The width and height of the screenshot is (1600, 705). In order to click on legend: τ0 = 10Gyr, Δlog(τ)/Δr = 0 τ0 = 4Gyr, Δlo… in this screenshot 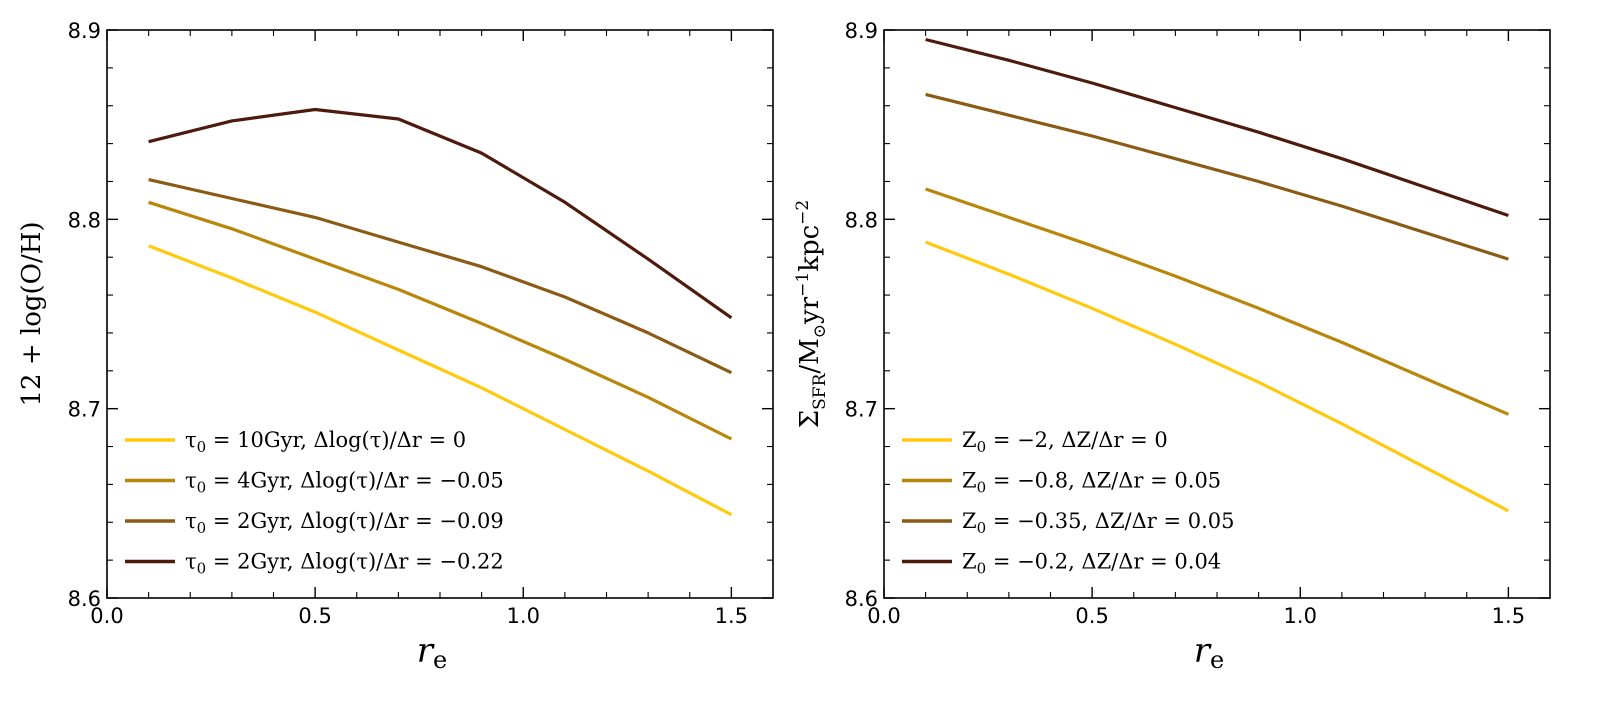, I will do `click(314, 503)`.